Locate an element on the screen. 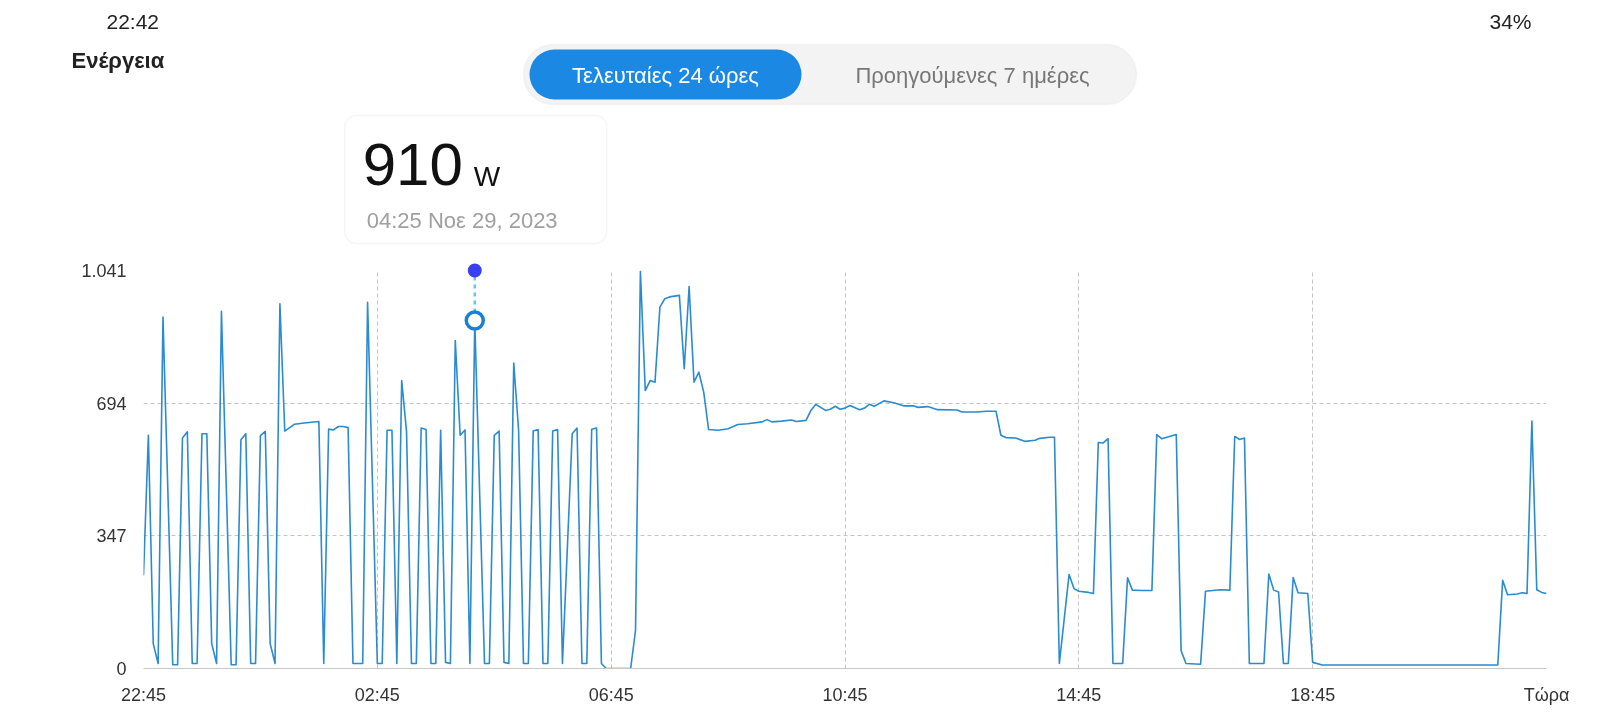  x-tick-label: Τώρα is located at coordinates (1546, 694).